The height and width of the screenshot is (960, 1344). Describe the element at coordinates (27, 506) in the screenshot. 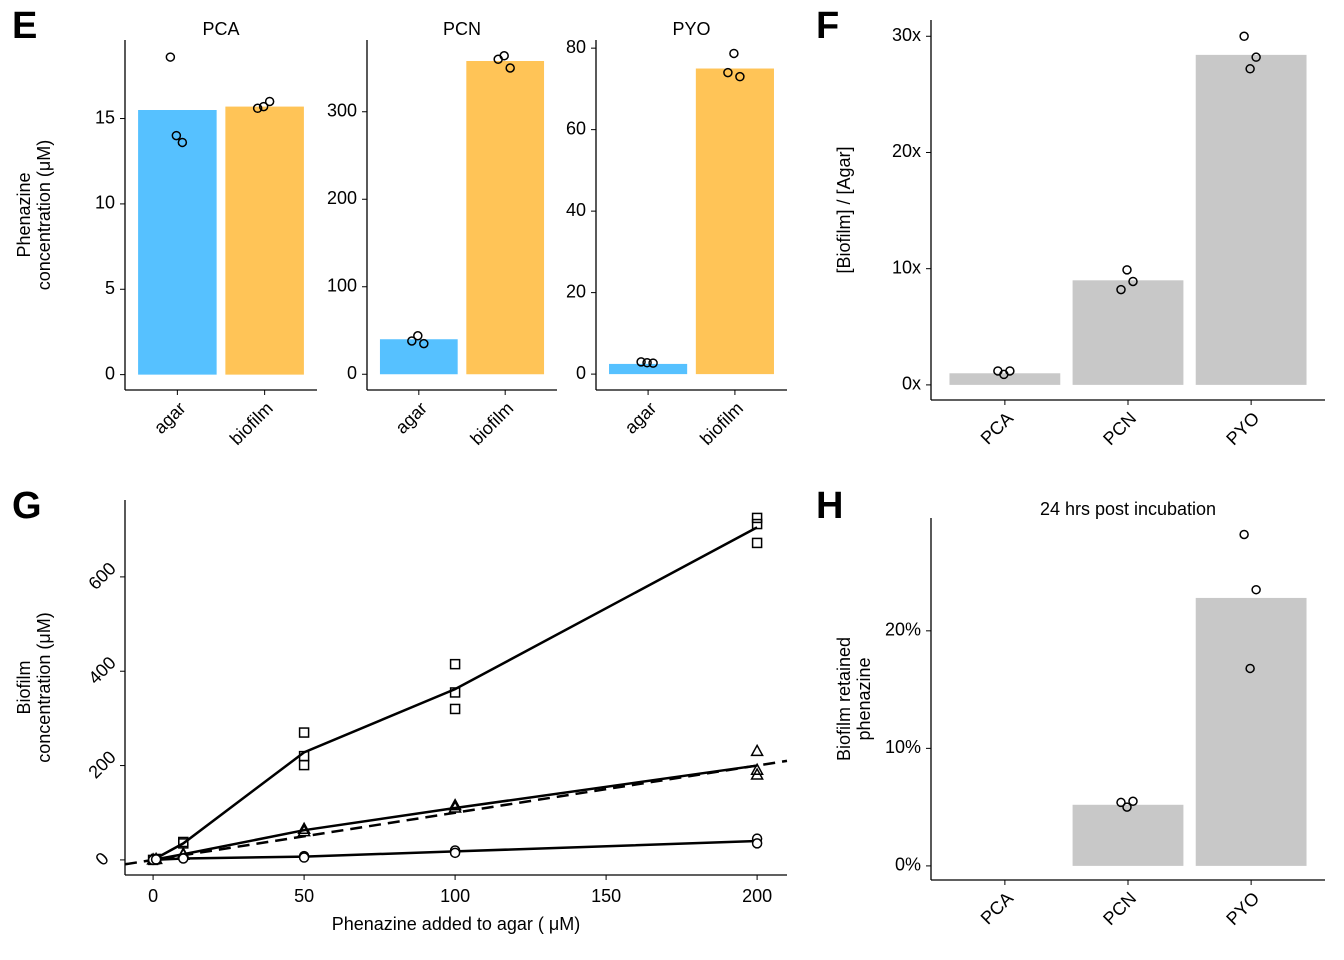

I see `panel-label: G` at that location.